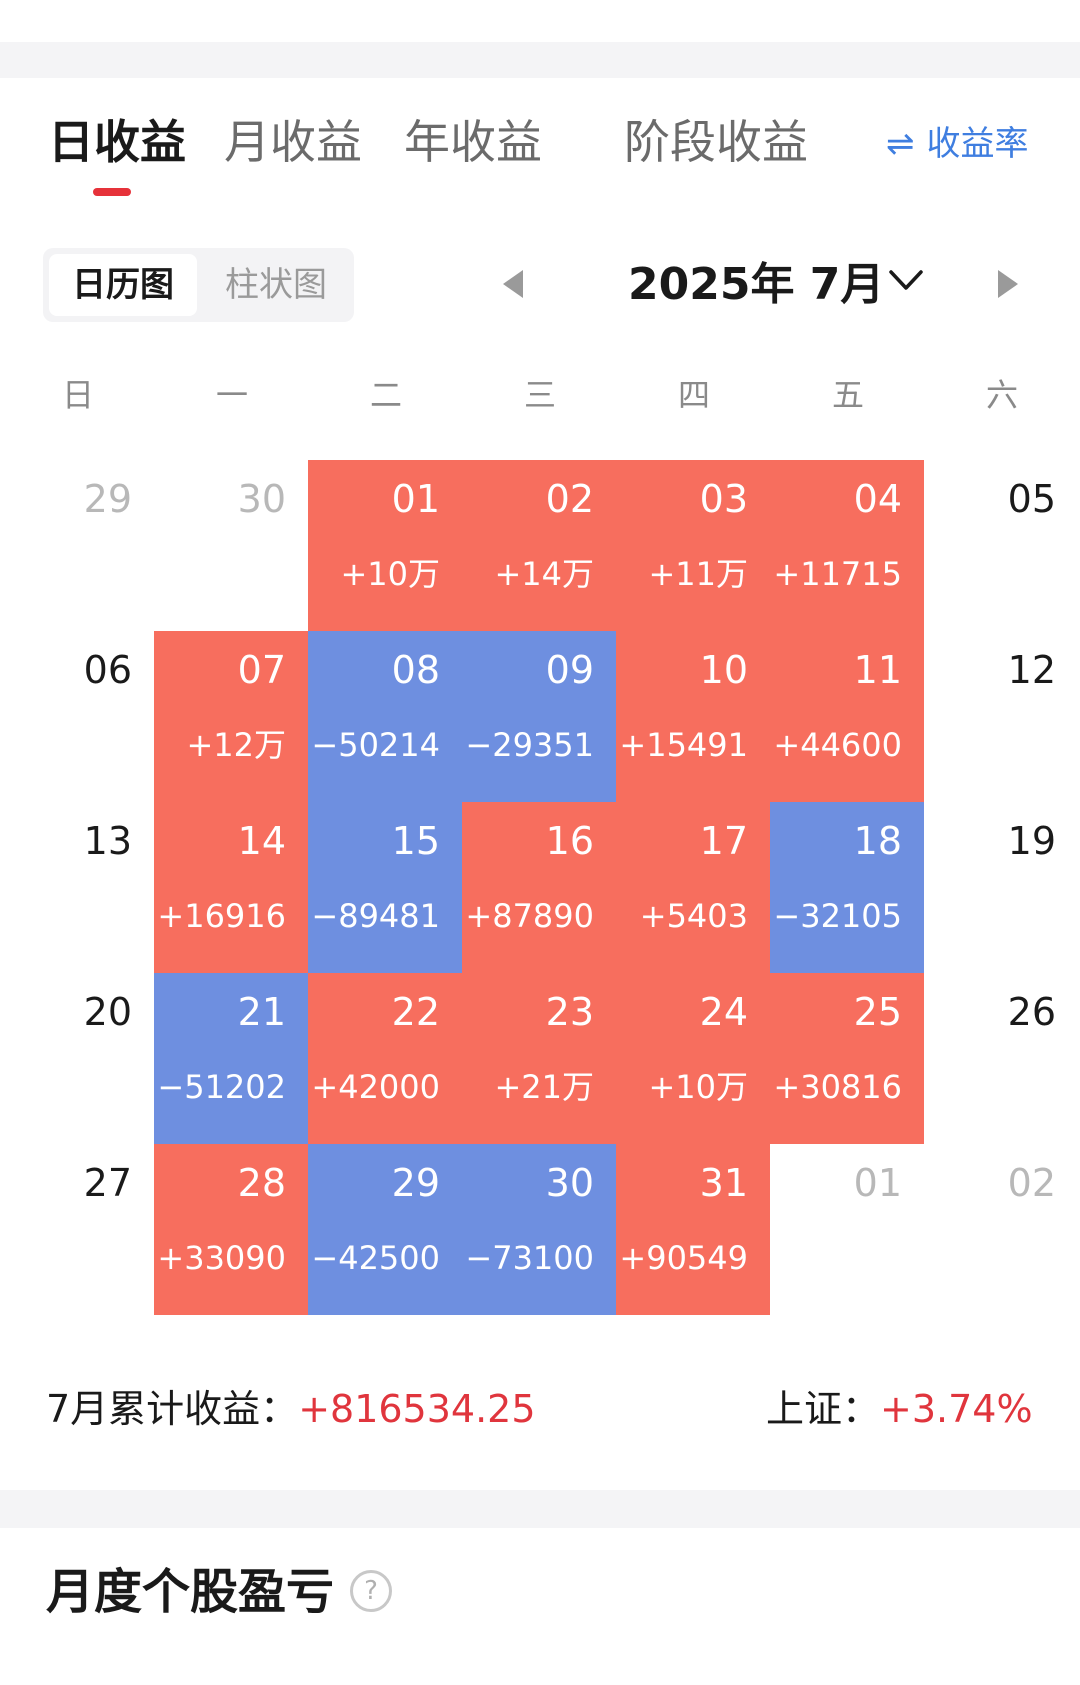  I want to click on index-change: 上证：+3.74%, so click(899, 1409).